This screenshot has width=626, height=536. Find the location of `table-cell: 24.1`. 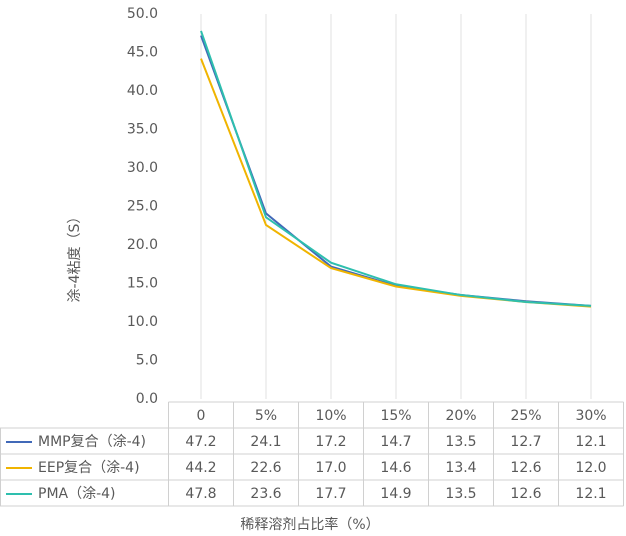

table-cell: 24.1 is located at coordinates (265, 442).